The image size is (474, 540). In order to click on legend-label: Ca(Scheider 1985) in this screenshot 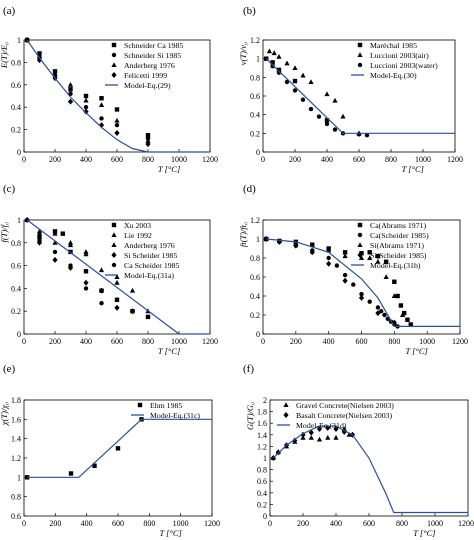, I will do `click(399, 235)`.